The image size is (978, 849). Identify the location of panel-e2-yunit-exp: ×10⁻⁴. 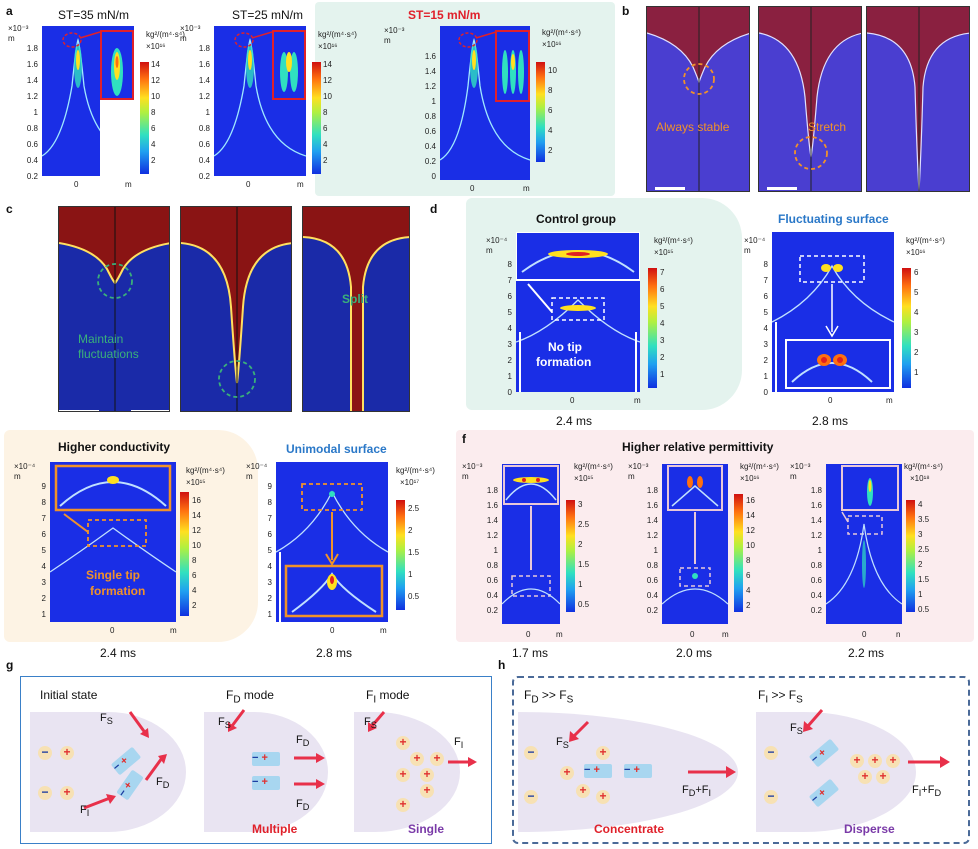
(257, 466).